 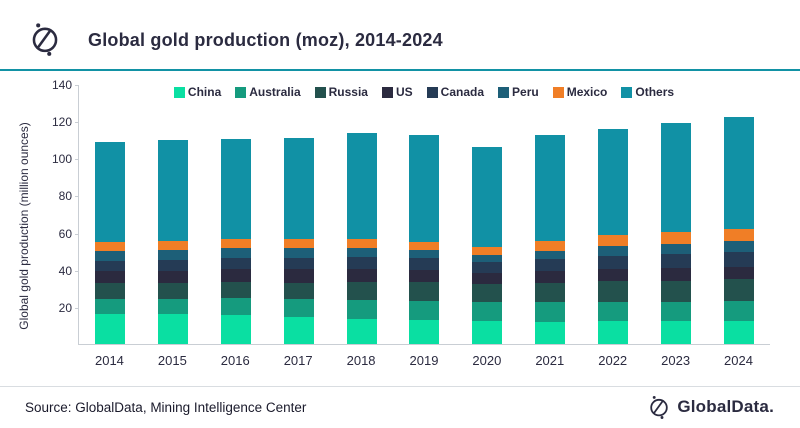 I want to click on stacked-bar-2022, so click(x=612, y=236).